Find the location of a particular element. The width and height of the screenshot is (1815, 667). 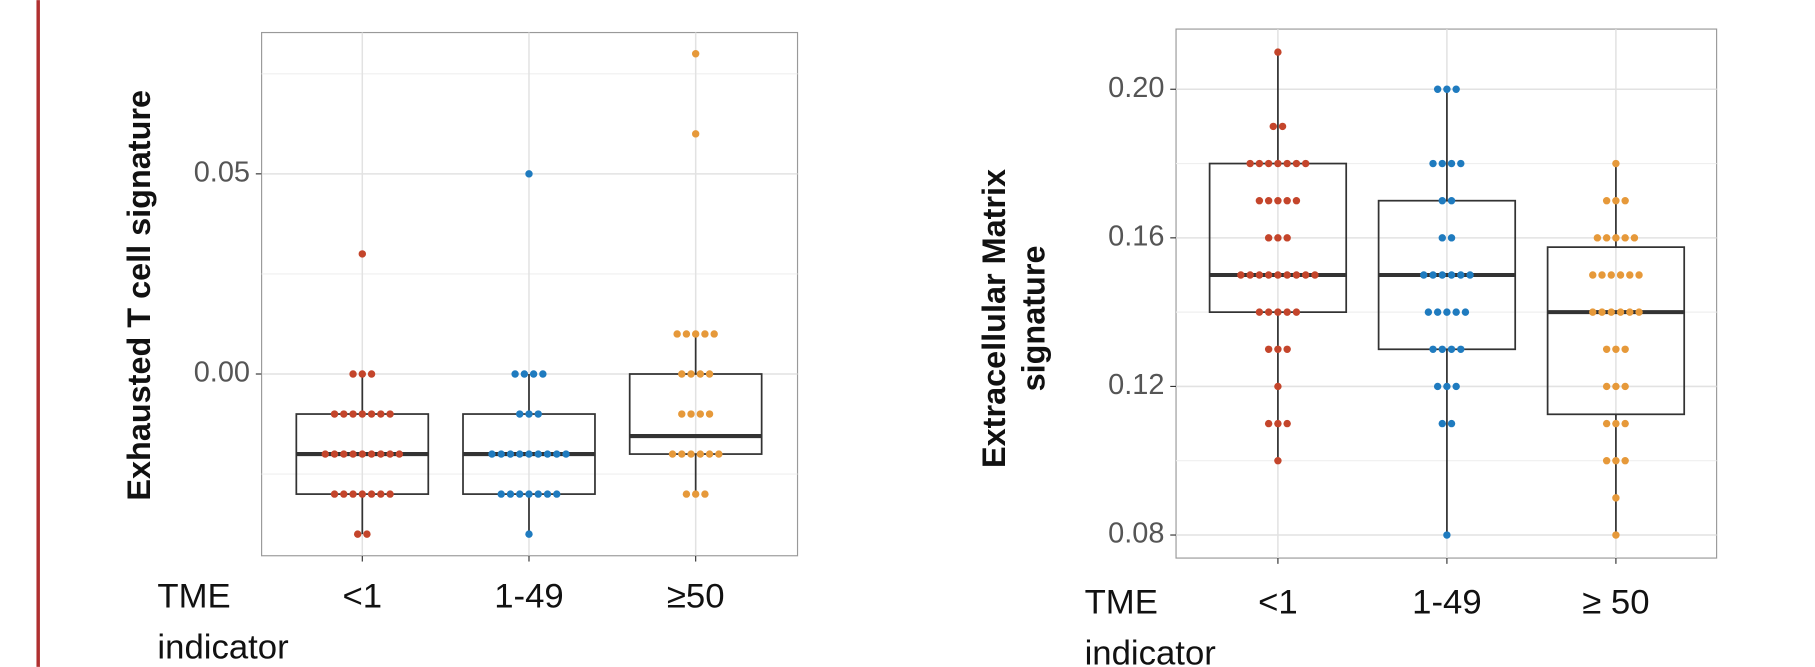

x-tick-label: ≥ 50 is located at coordinates (1615, 603).